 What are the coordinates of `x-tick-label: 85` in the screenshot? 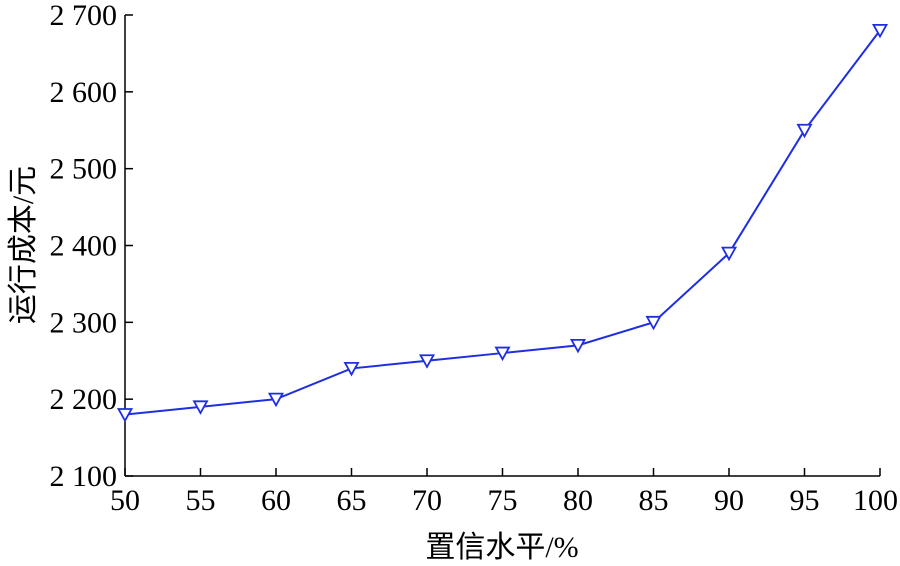 It's located at (654, 500).